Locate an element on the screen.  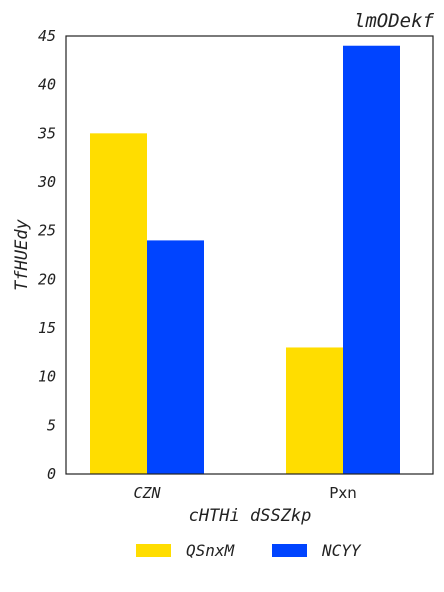
y-tick-label: 25 is located at coordinates (47, 231).